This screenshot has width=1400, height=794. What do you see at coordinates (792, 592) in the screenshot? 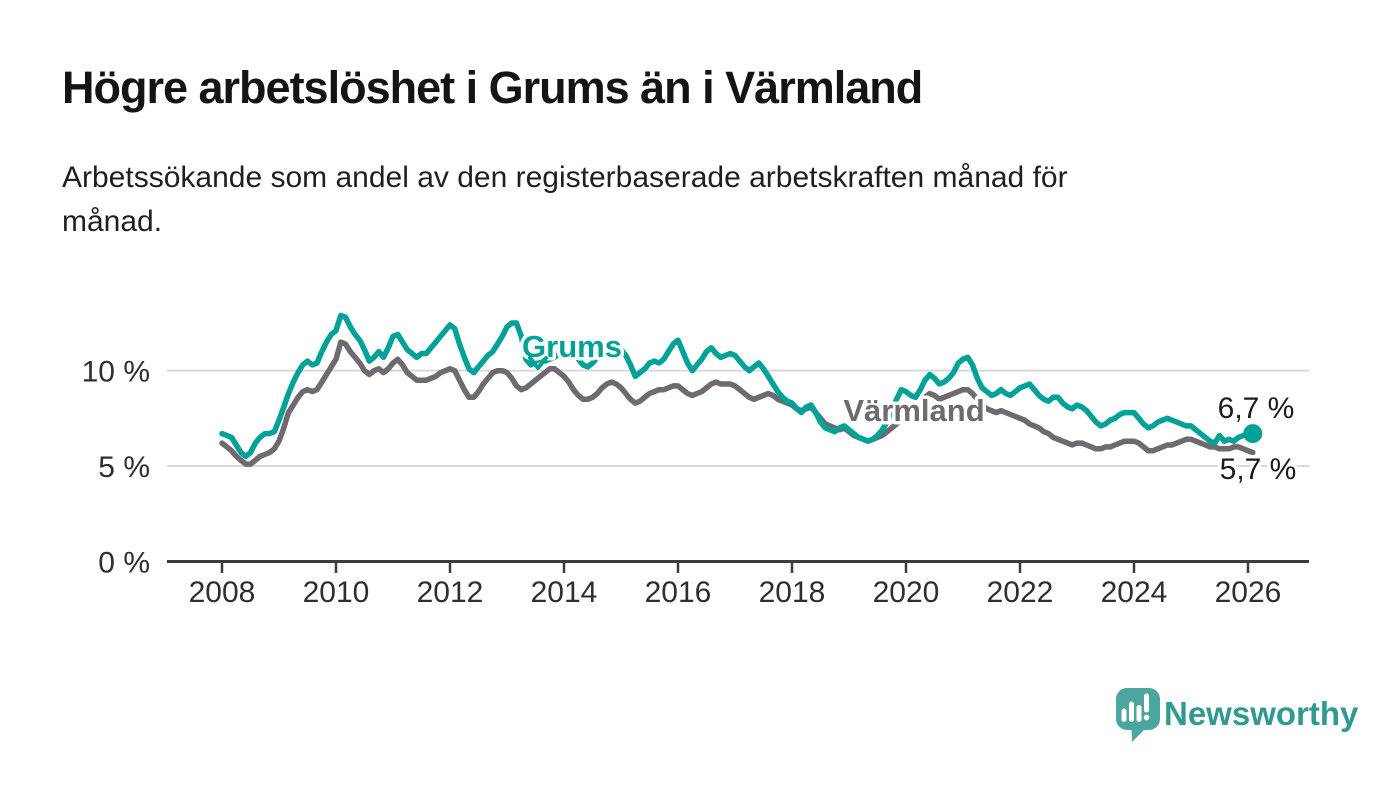
I see `x-tick-label: 2018` at bounding box center [792, 592].